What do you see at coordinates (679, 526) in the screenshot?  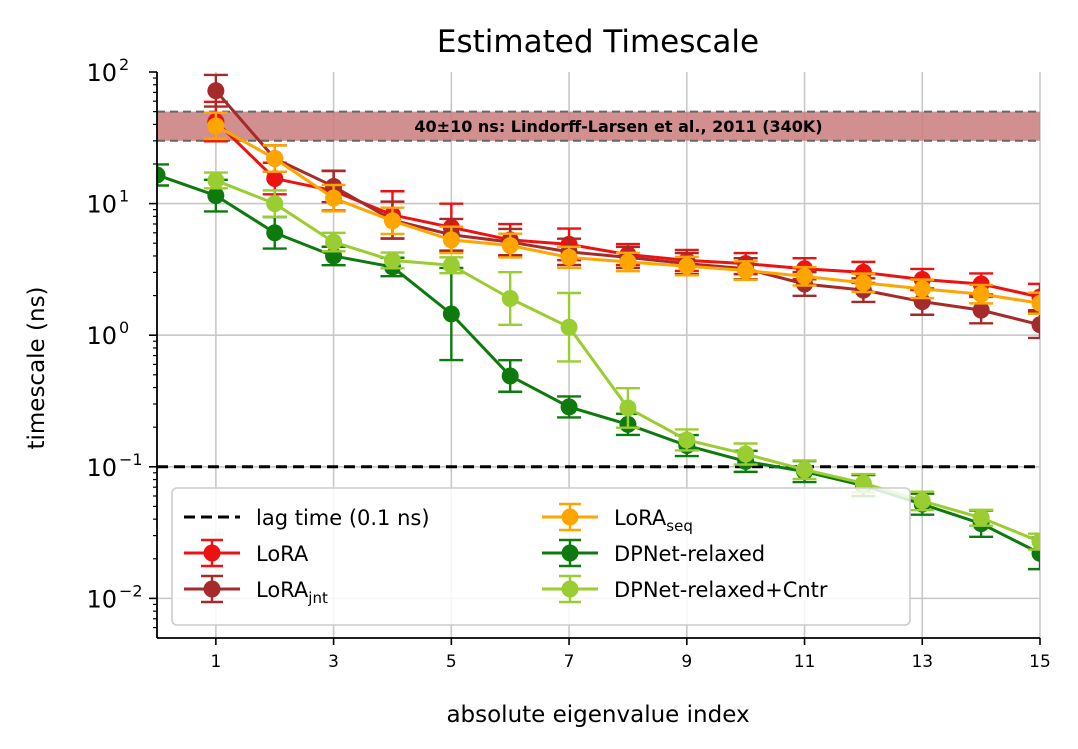 I see `legend-label-subscript: seq` at bounding box center [679, 526].